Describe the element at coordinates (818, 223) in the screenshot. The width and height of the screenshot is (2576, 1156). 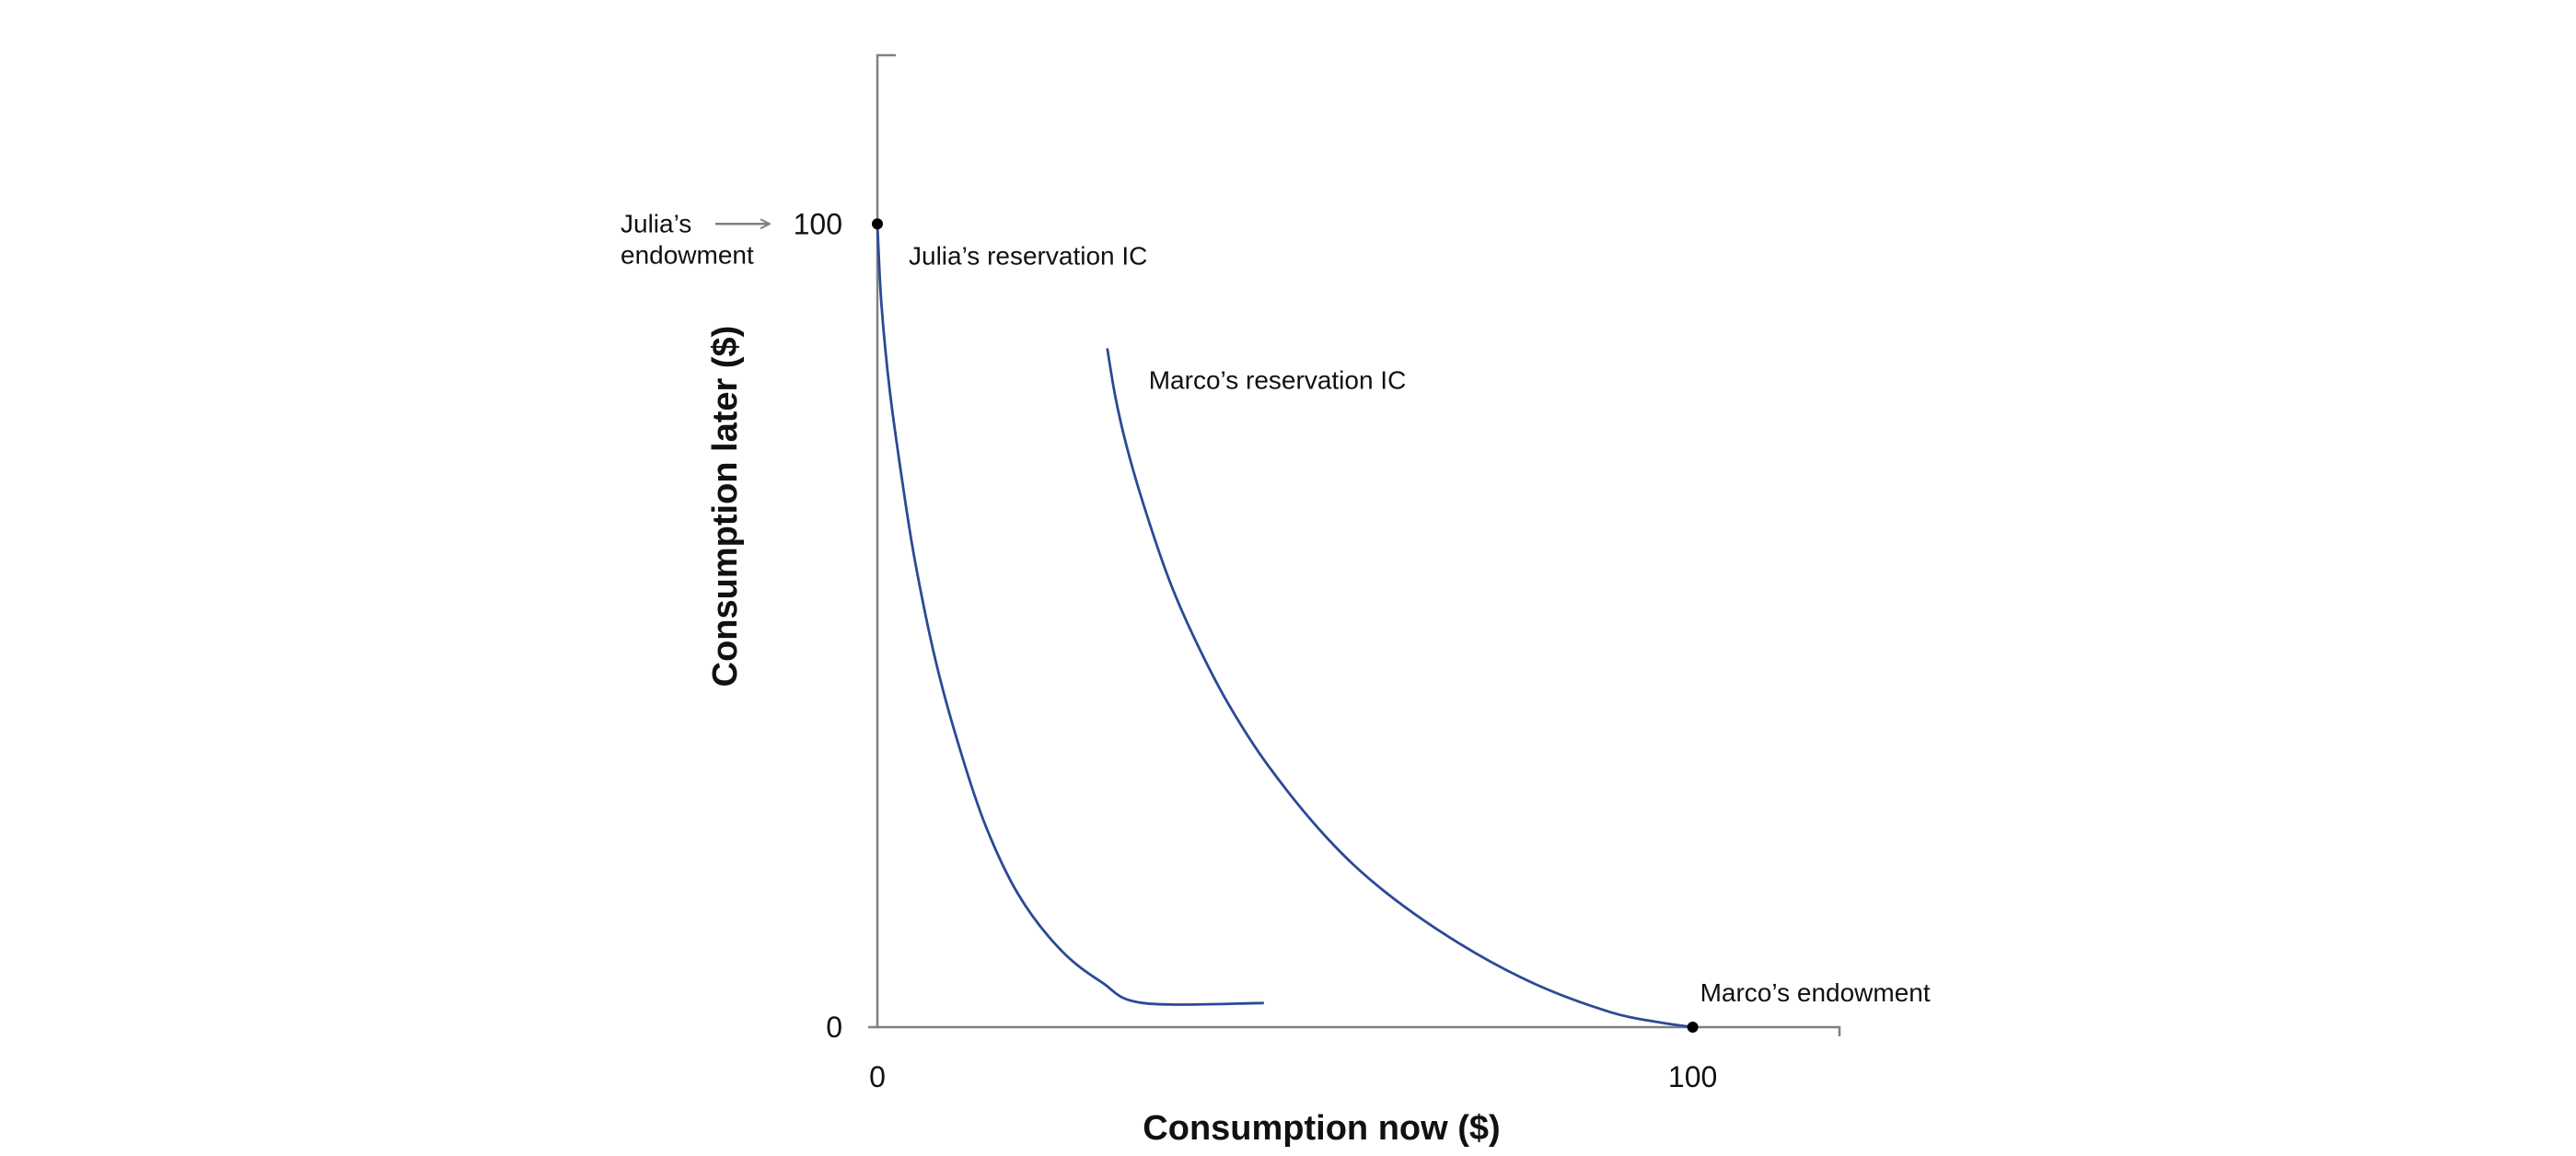
I see `y-tick-label-100: 100` at that location.